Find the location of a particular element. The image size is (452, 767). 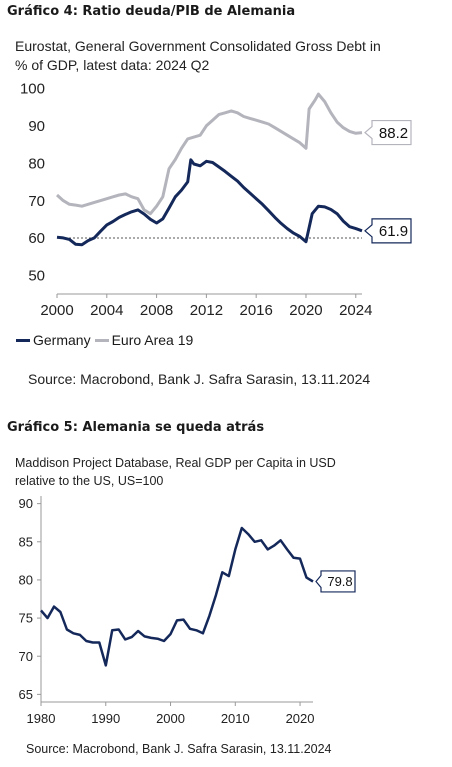

legend-label-germany: Germany is located at coordinates (62, 340).